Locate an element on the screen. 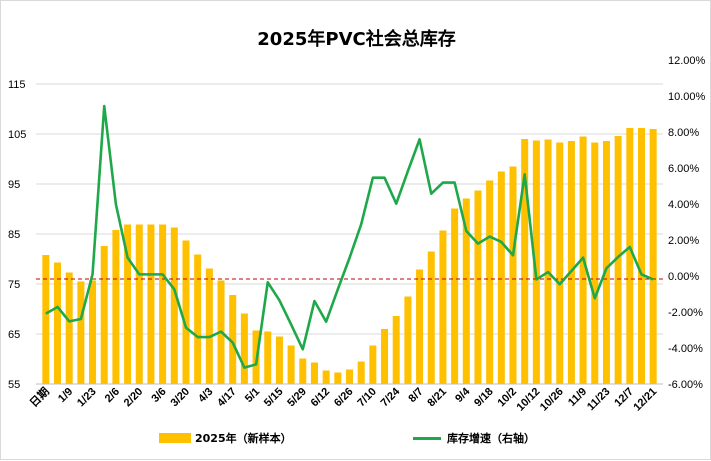 The width and height of the screenshot is (711, 461). x-tick-label: 3/20 is located at coordinates (180, 398).